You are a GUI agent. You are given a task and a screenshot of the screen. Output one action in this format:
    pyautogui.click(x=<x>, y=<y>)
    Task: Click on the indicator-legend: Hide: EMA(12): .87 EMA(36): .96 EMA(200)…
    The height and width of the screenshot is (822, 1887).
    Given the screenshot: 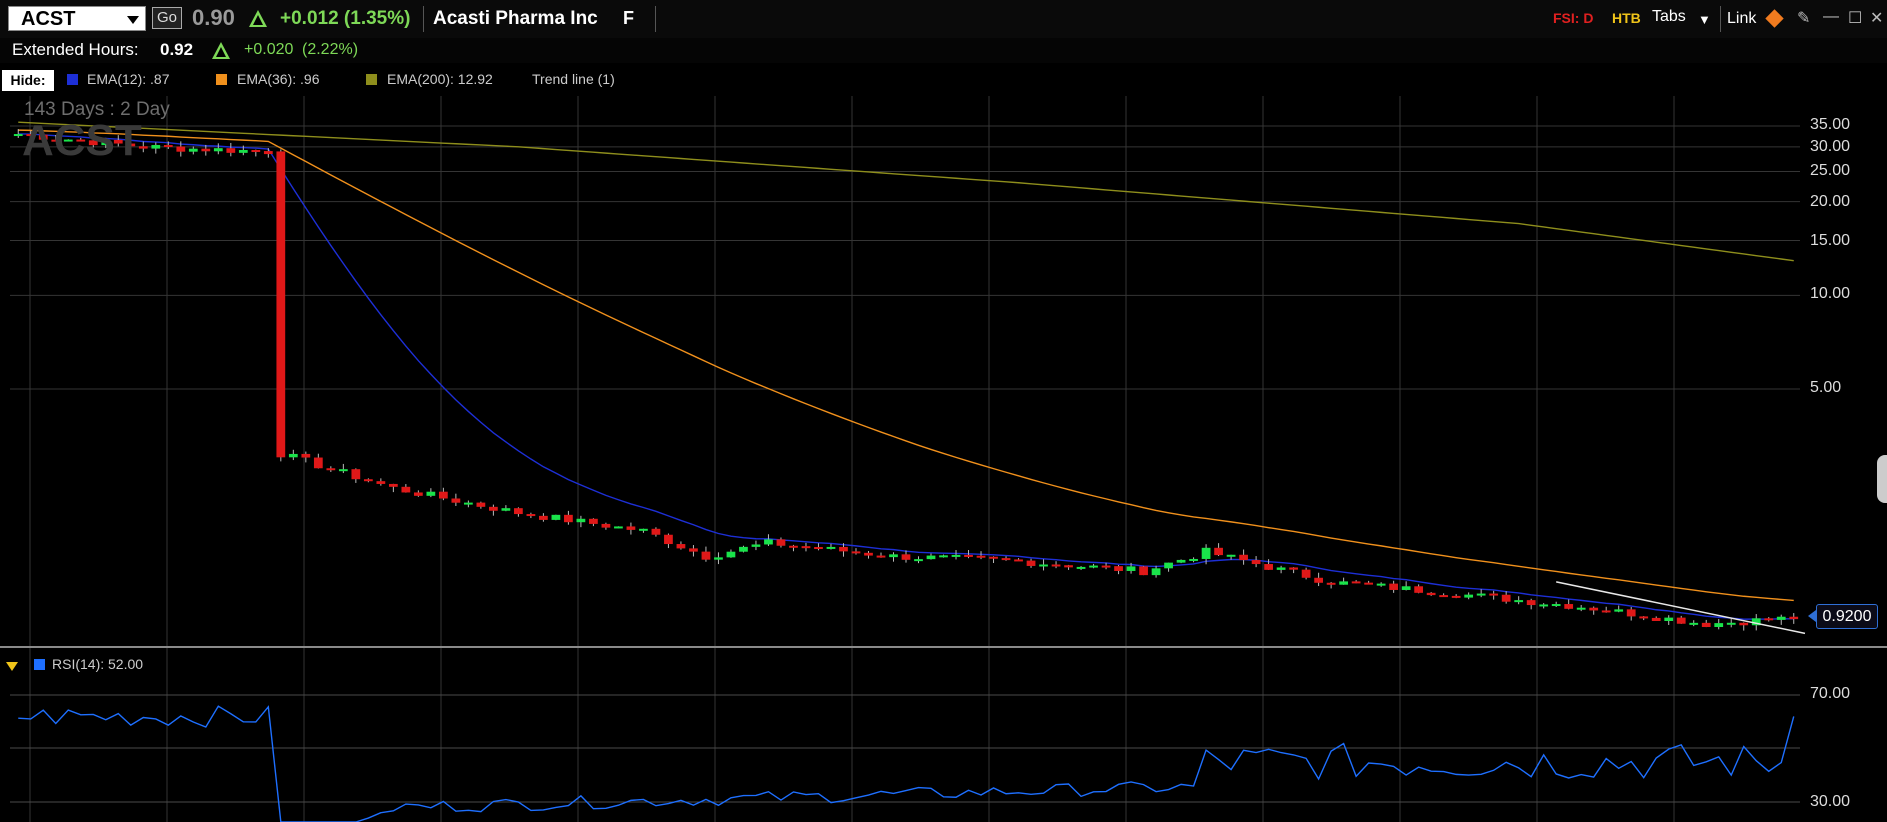 What is the action you would take?
    pyautogui.click(x=943, y=79)
    